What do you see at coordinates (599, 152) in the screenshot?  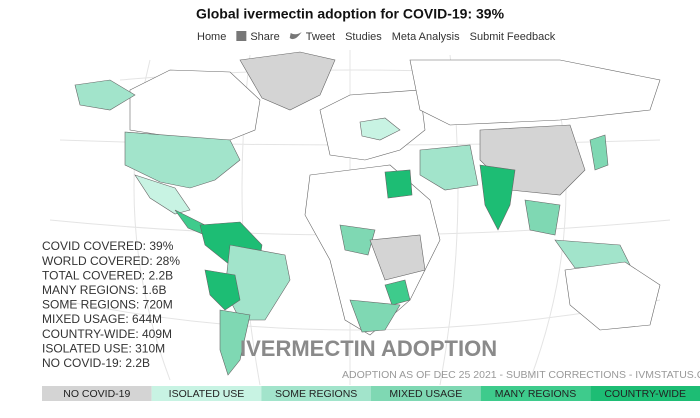 I see `japan` at bounding box center [599, 152].